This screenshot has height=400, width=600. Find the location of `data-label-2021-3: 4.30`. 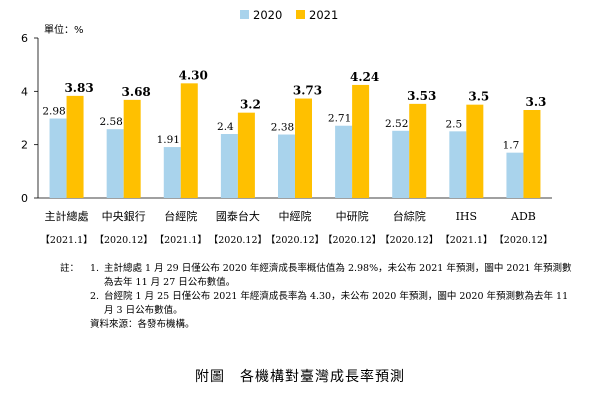

data-label-2021-3: 4.30 is located at coordinates (193, 75).